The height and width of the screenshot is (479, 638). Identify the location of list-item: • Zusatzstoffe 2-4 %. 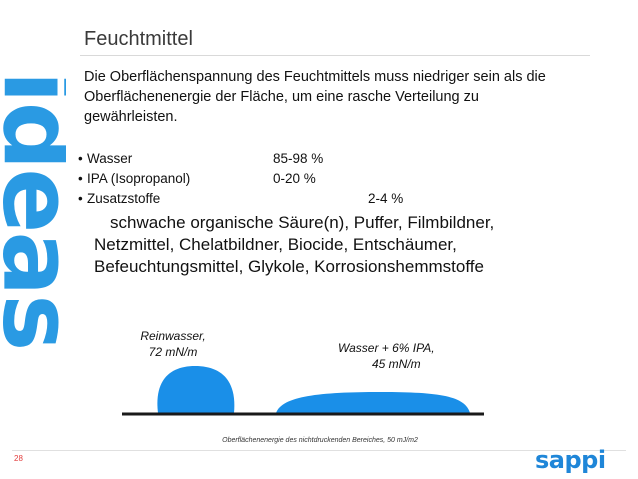
(348, 201).